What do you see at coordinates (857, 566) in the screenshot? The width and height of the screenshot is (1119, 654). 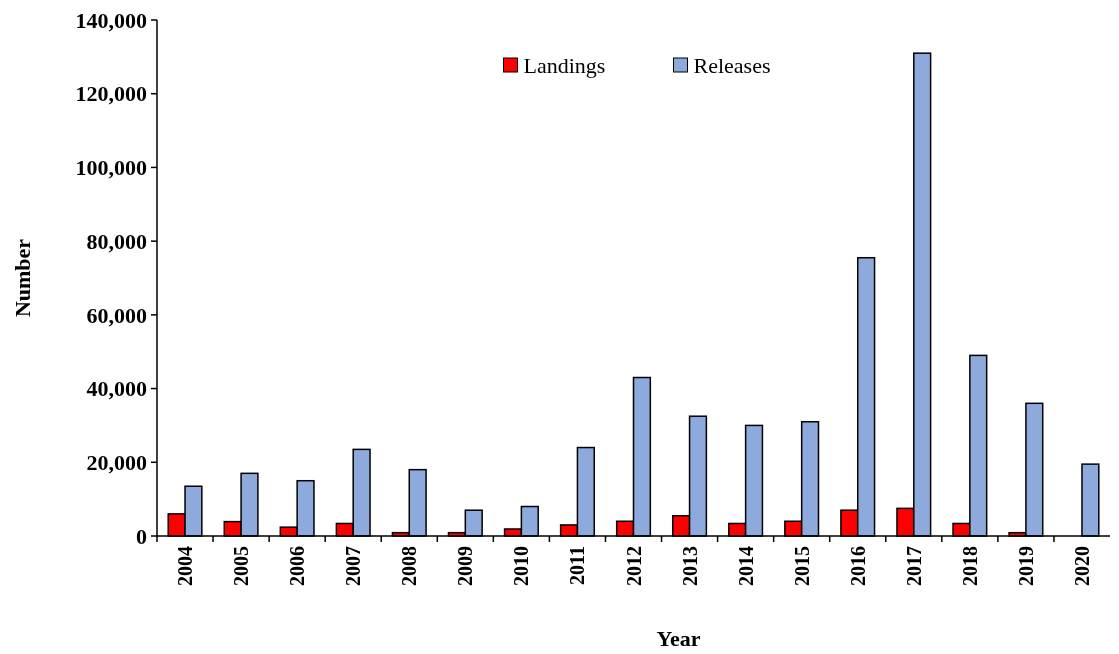 I see `x-tick-label: 2016` at bounding box center [857, 566].